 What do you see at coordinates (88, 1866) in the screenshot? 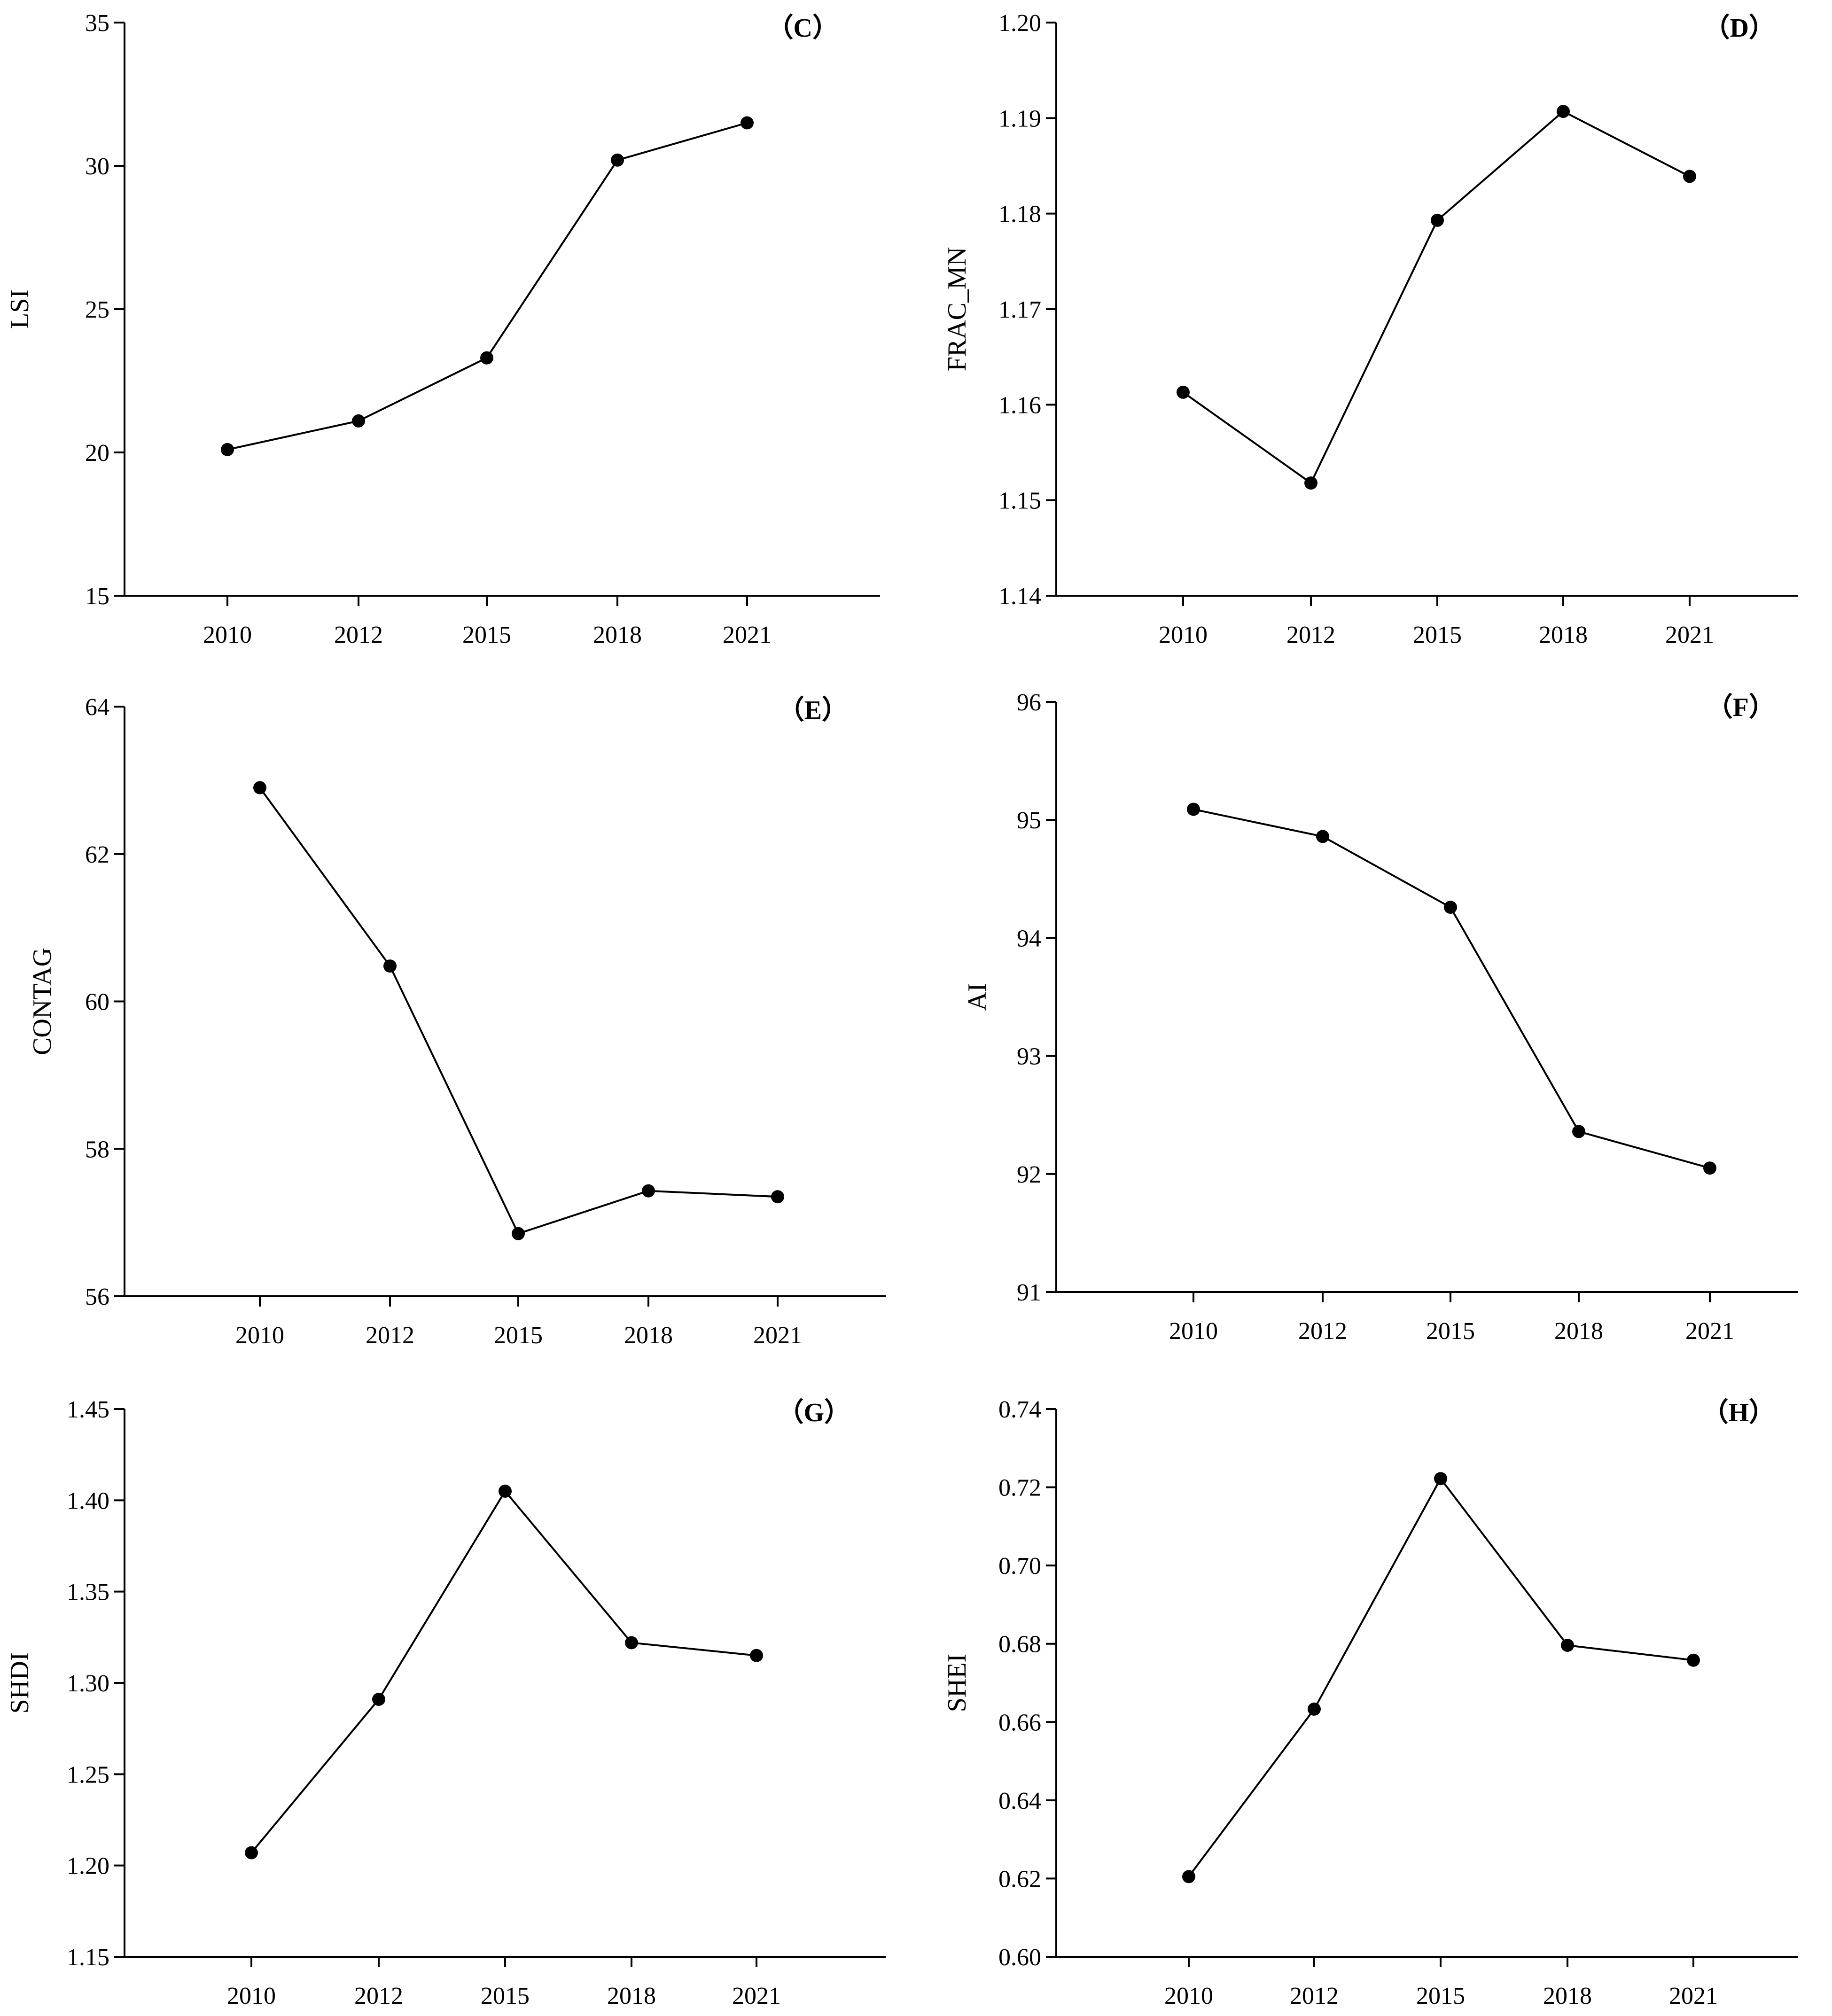
I see `y-tick-label: 1.20` at bounding box center [88, 1866].